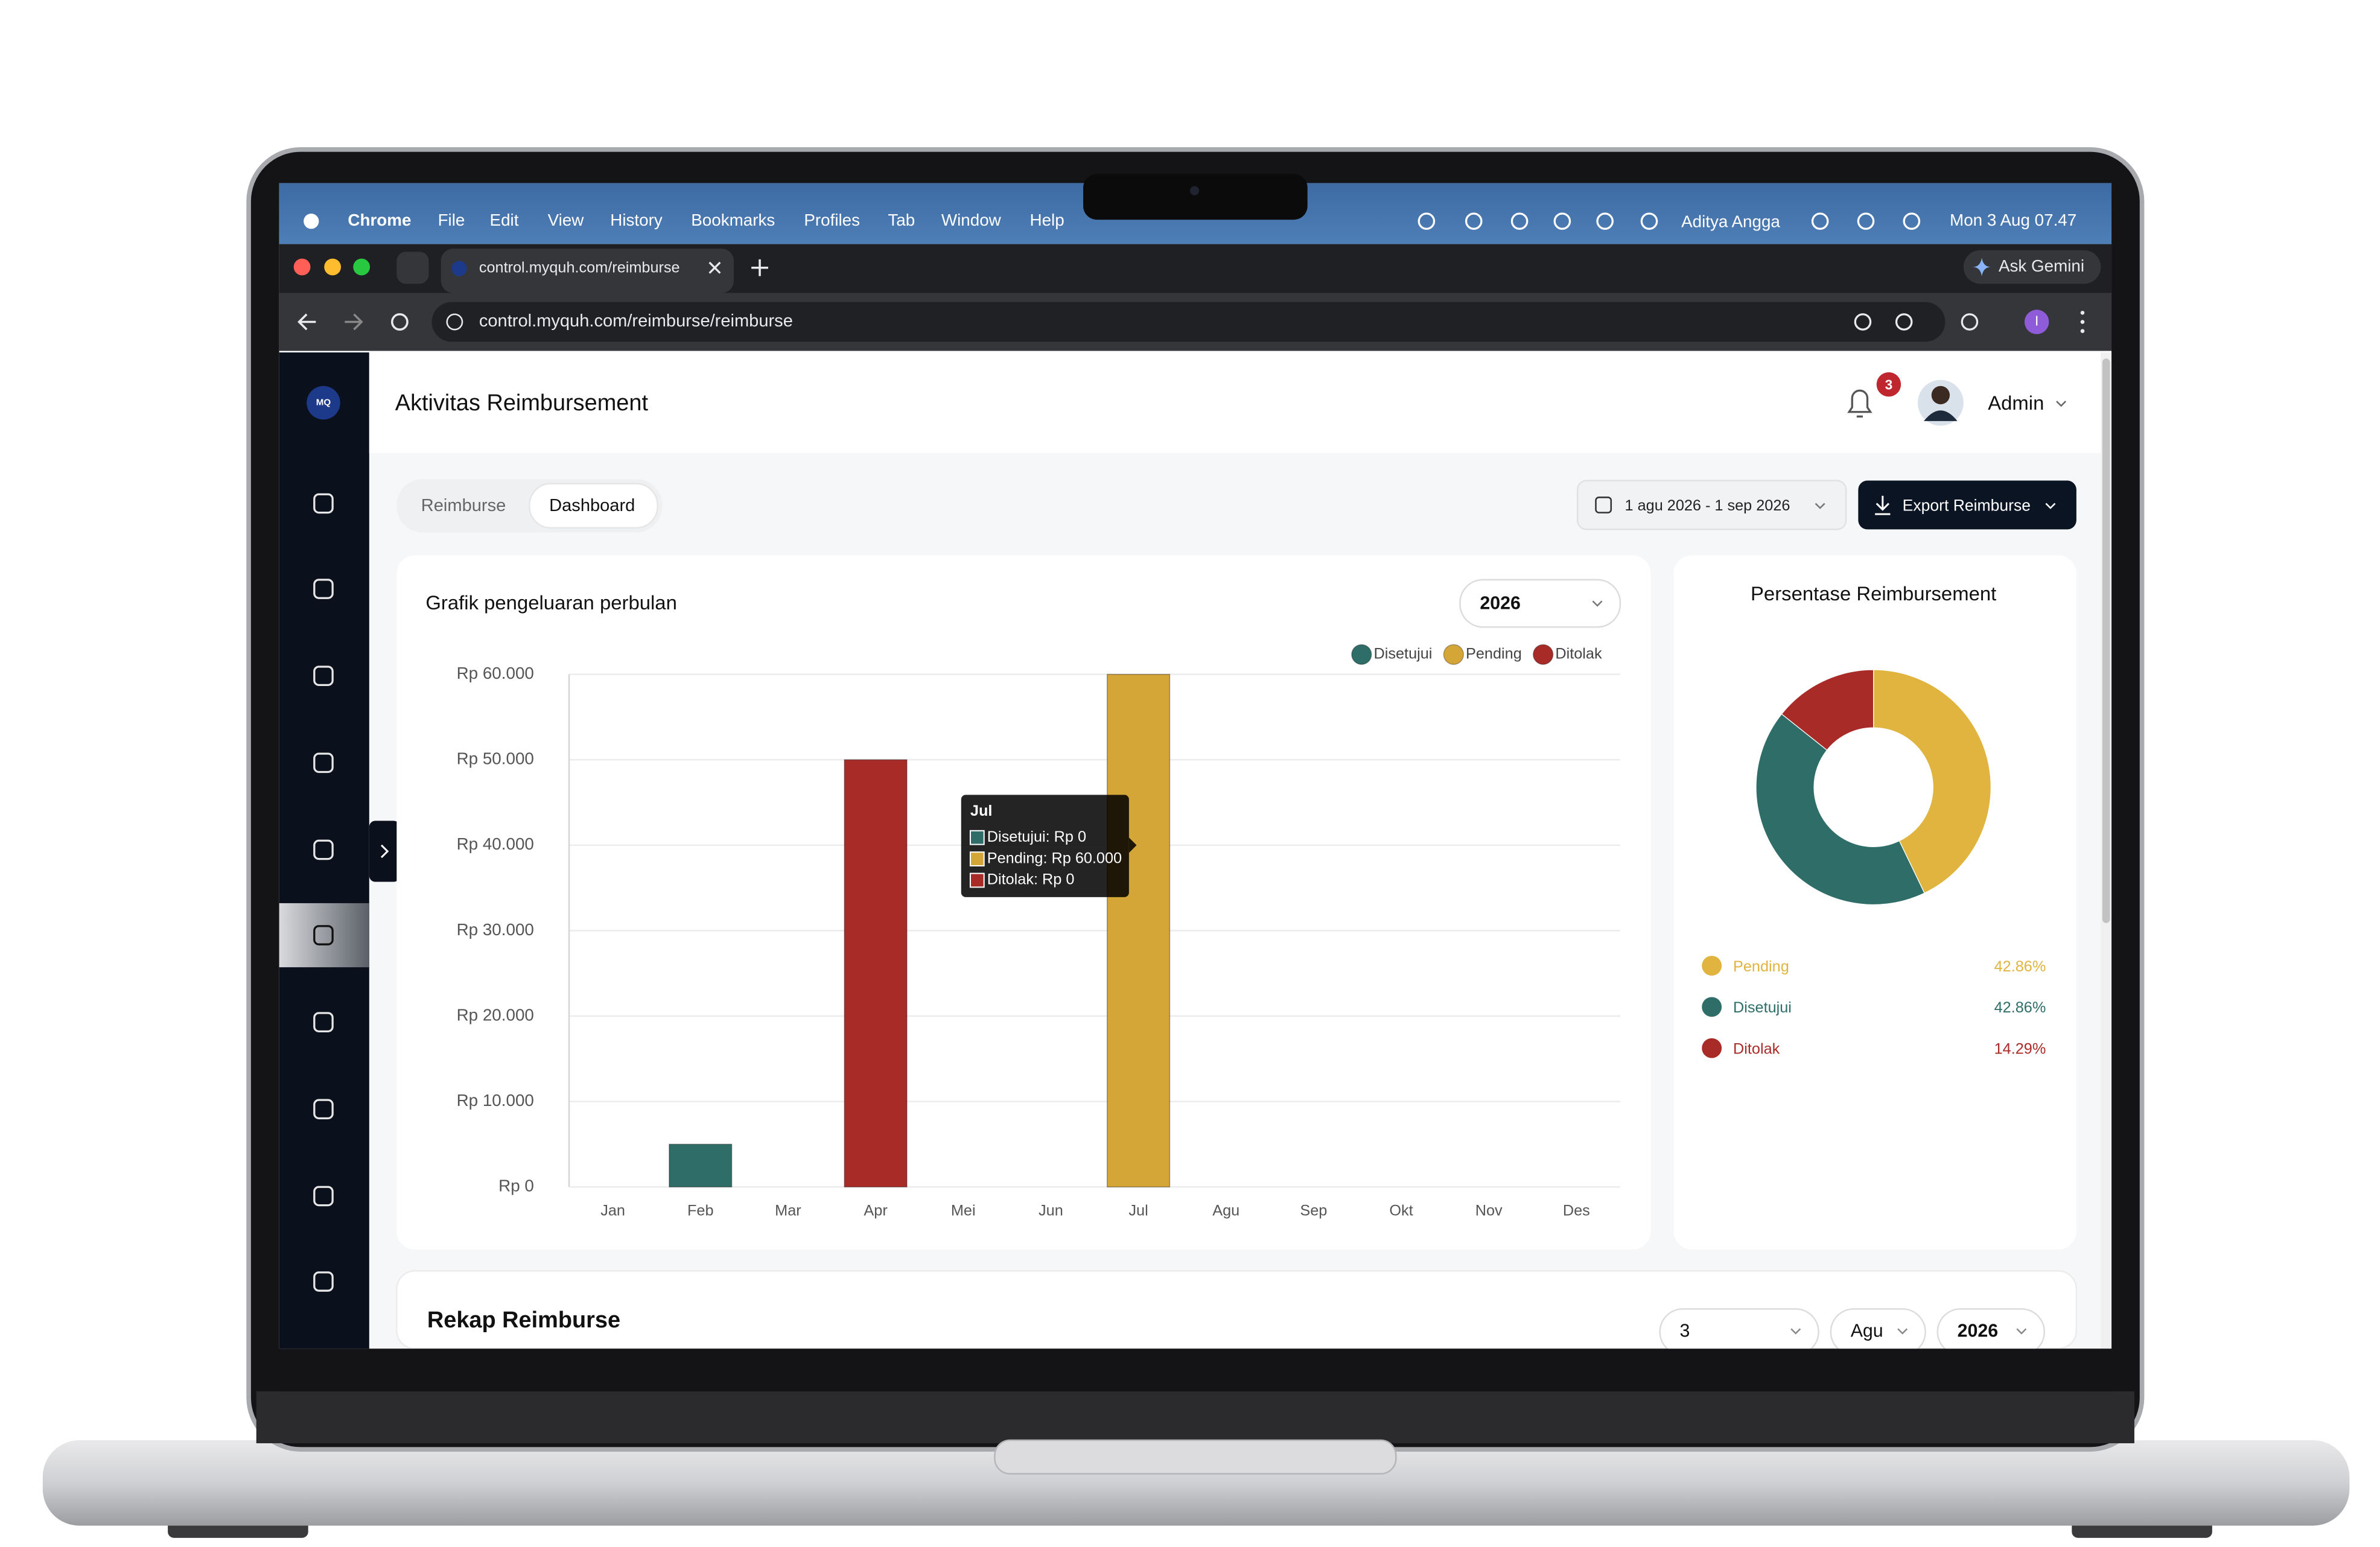  Describe the element at coordinates (566, 220) in the screenshot. I see `menu-item: View` at that location.